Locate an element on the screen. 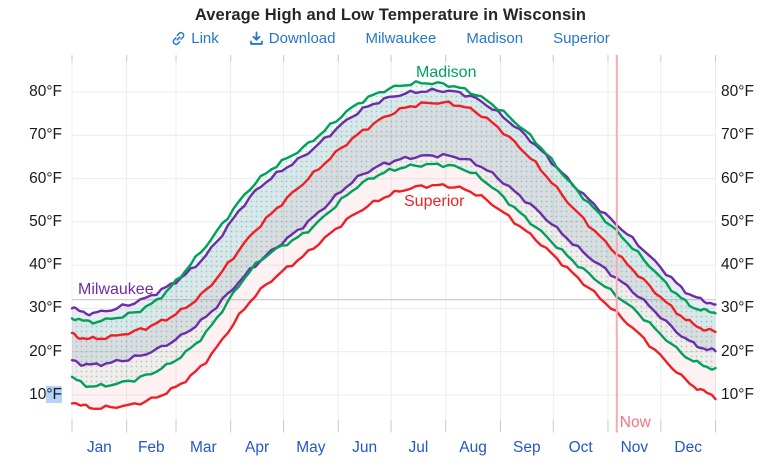 The image size is (781, 468). now-label: Now is located at coordinates (635, 422).